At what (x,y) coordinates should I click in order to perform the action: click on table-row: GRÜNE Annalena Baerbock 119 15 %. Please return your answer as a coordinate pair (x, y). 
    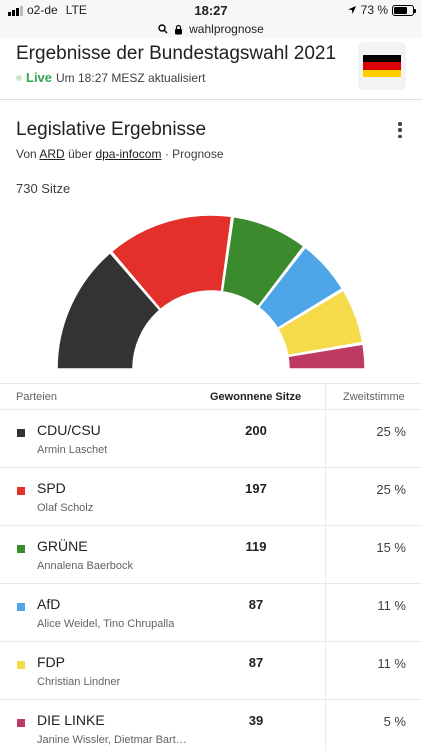
    Looking at the image, I should click on (211, 555).